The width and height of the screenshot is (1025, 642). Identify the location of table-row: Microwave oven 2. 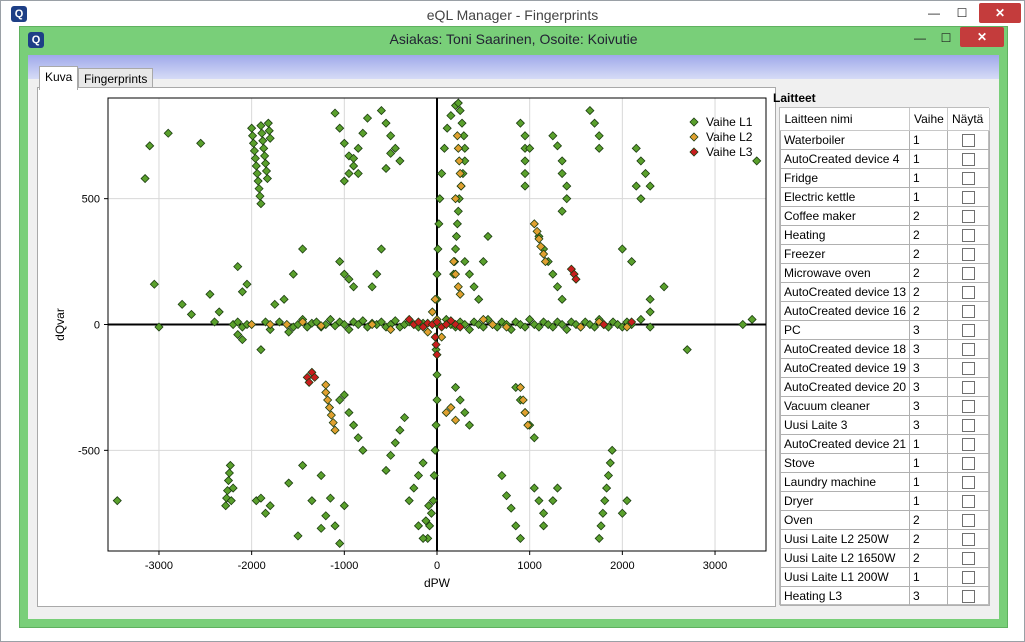
(885, 272).